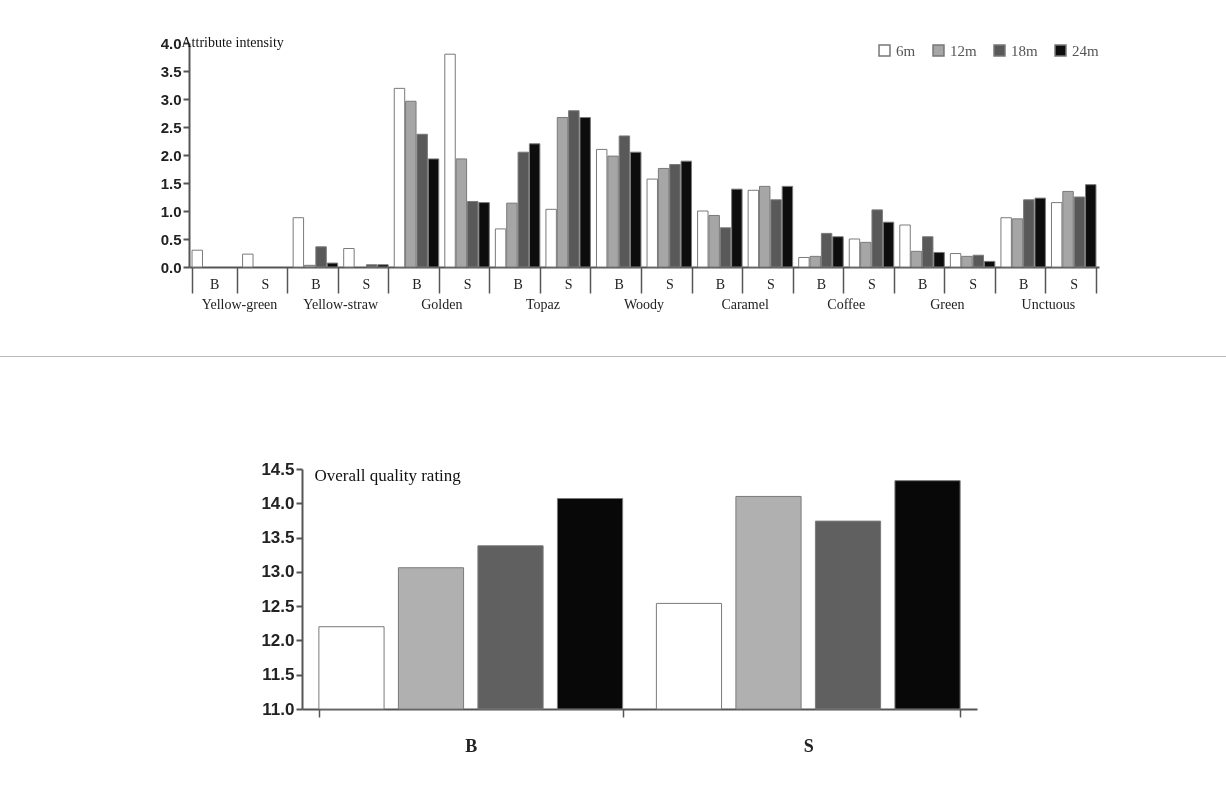  What do you see at coordinates (963, 50) in the screenshot?
I see `legend-label: 12m` at bounding box center [963, 50].